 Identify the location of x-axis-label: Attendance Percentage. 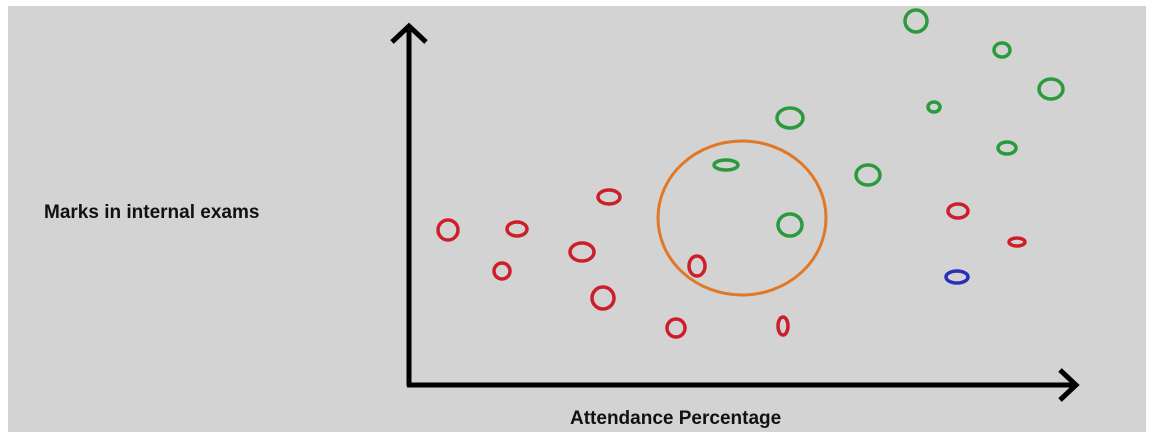
(676, 418).